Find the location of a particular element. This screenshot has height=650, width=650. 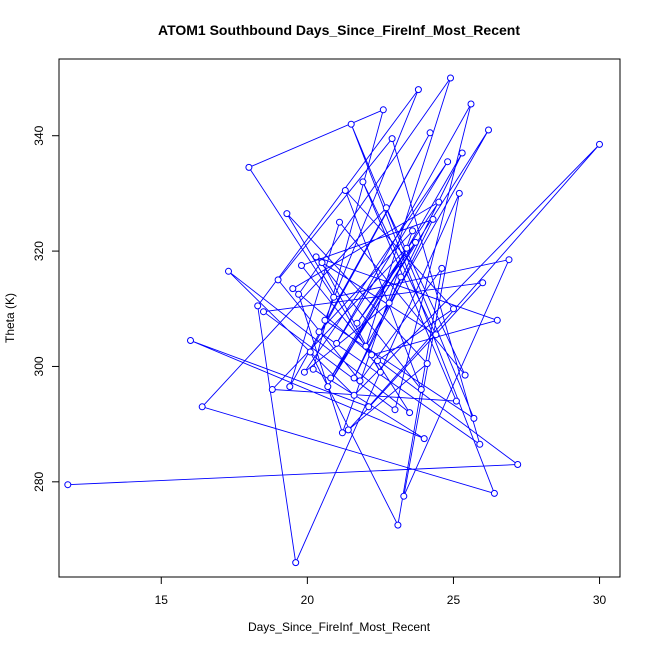

x-axis: 15 20 25 30 is located at coordinates (381, 591).